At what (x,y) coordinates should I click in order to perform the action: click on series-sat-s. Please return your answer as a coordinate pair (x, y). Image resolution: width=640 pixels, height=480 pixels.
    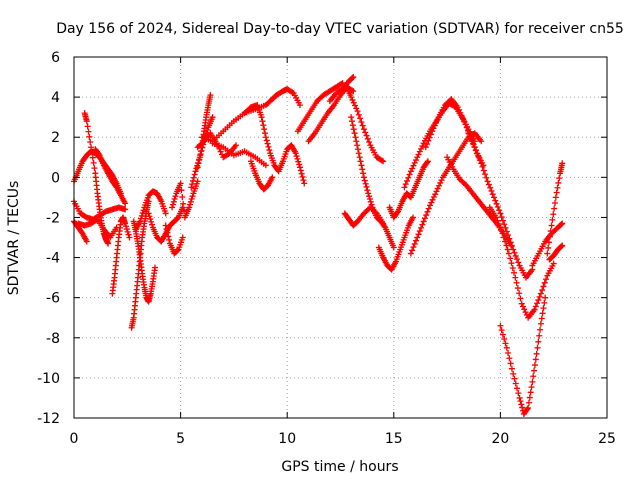
    Looking at the image, I should click on (261, 175).